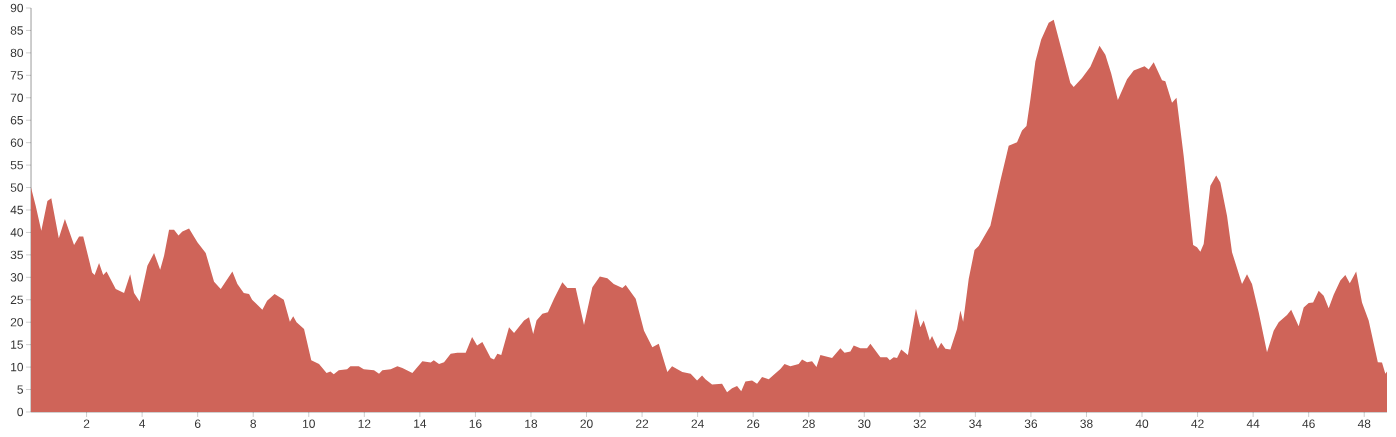 This screenshot has width=1396, height=437. I want to click on y-tick-label: 50, so click(17, 187).